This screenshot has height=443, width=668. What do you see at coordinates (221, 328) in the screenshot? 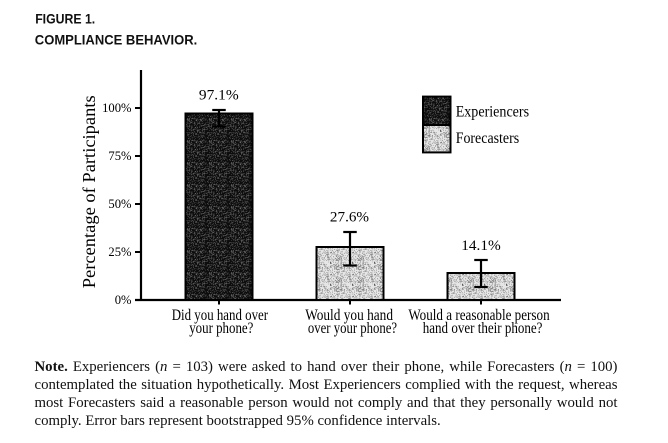
I see `svg-text: your phone?` at bounding box center [221, 328].